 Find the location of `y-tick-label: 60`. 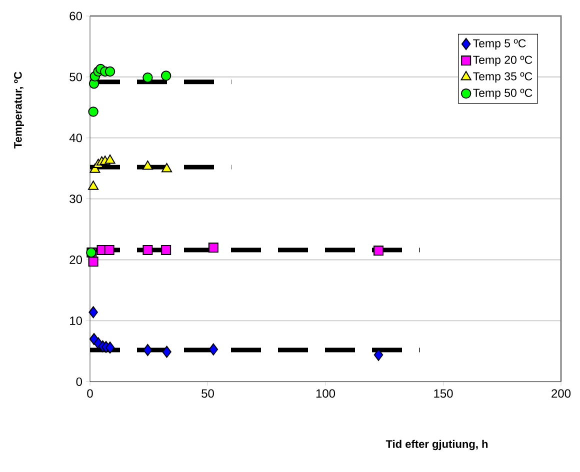

y-tick-label: 60 is located at coordinates (76, 16).